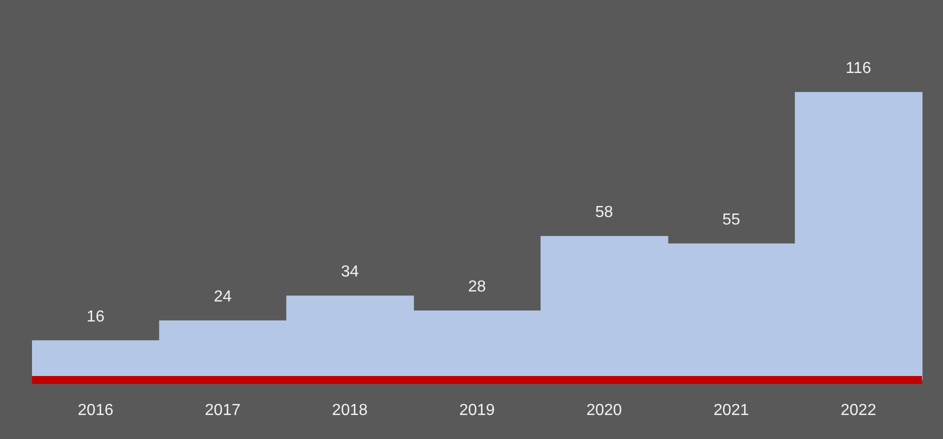 The width and height of the screenshot is (943, 439). Describe the element at coordinates (223, 297) in the screenshot. I see `data-label: 24` at that location.